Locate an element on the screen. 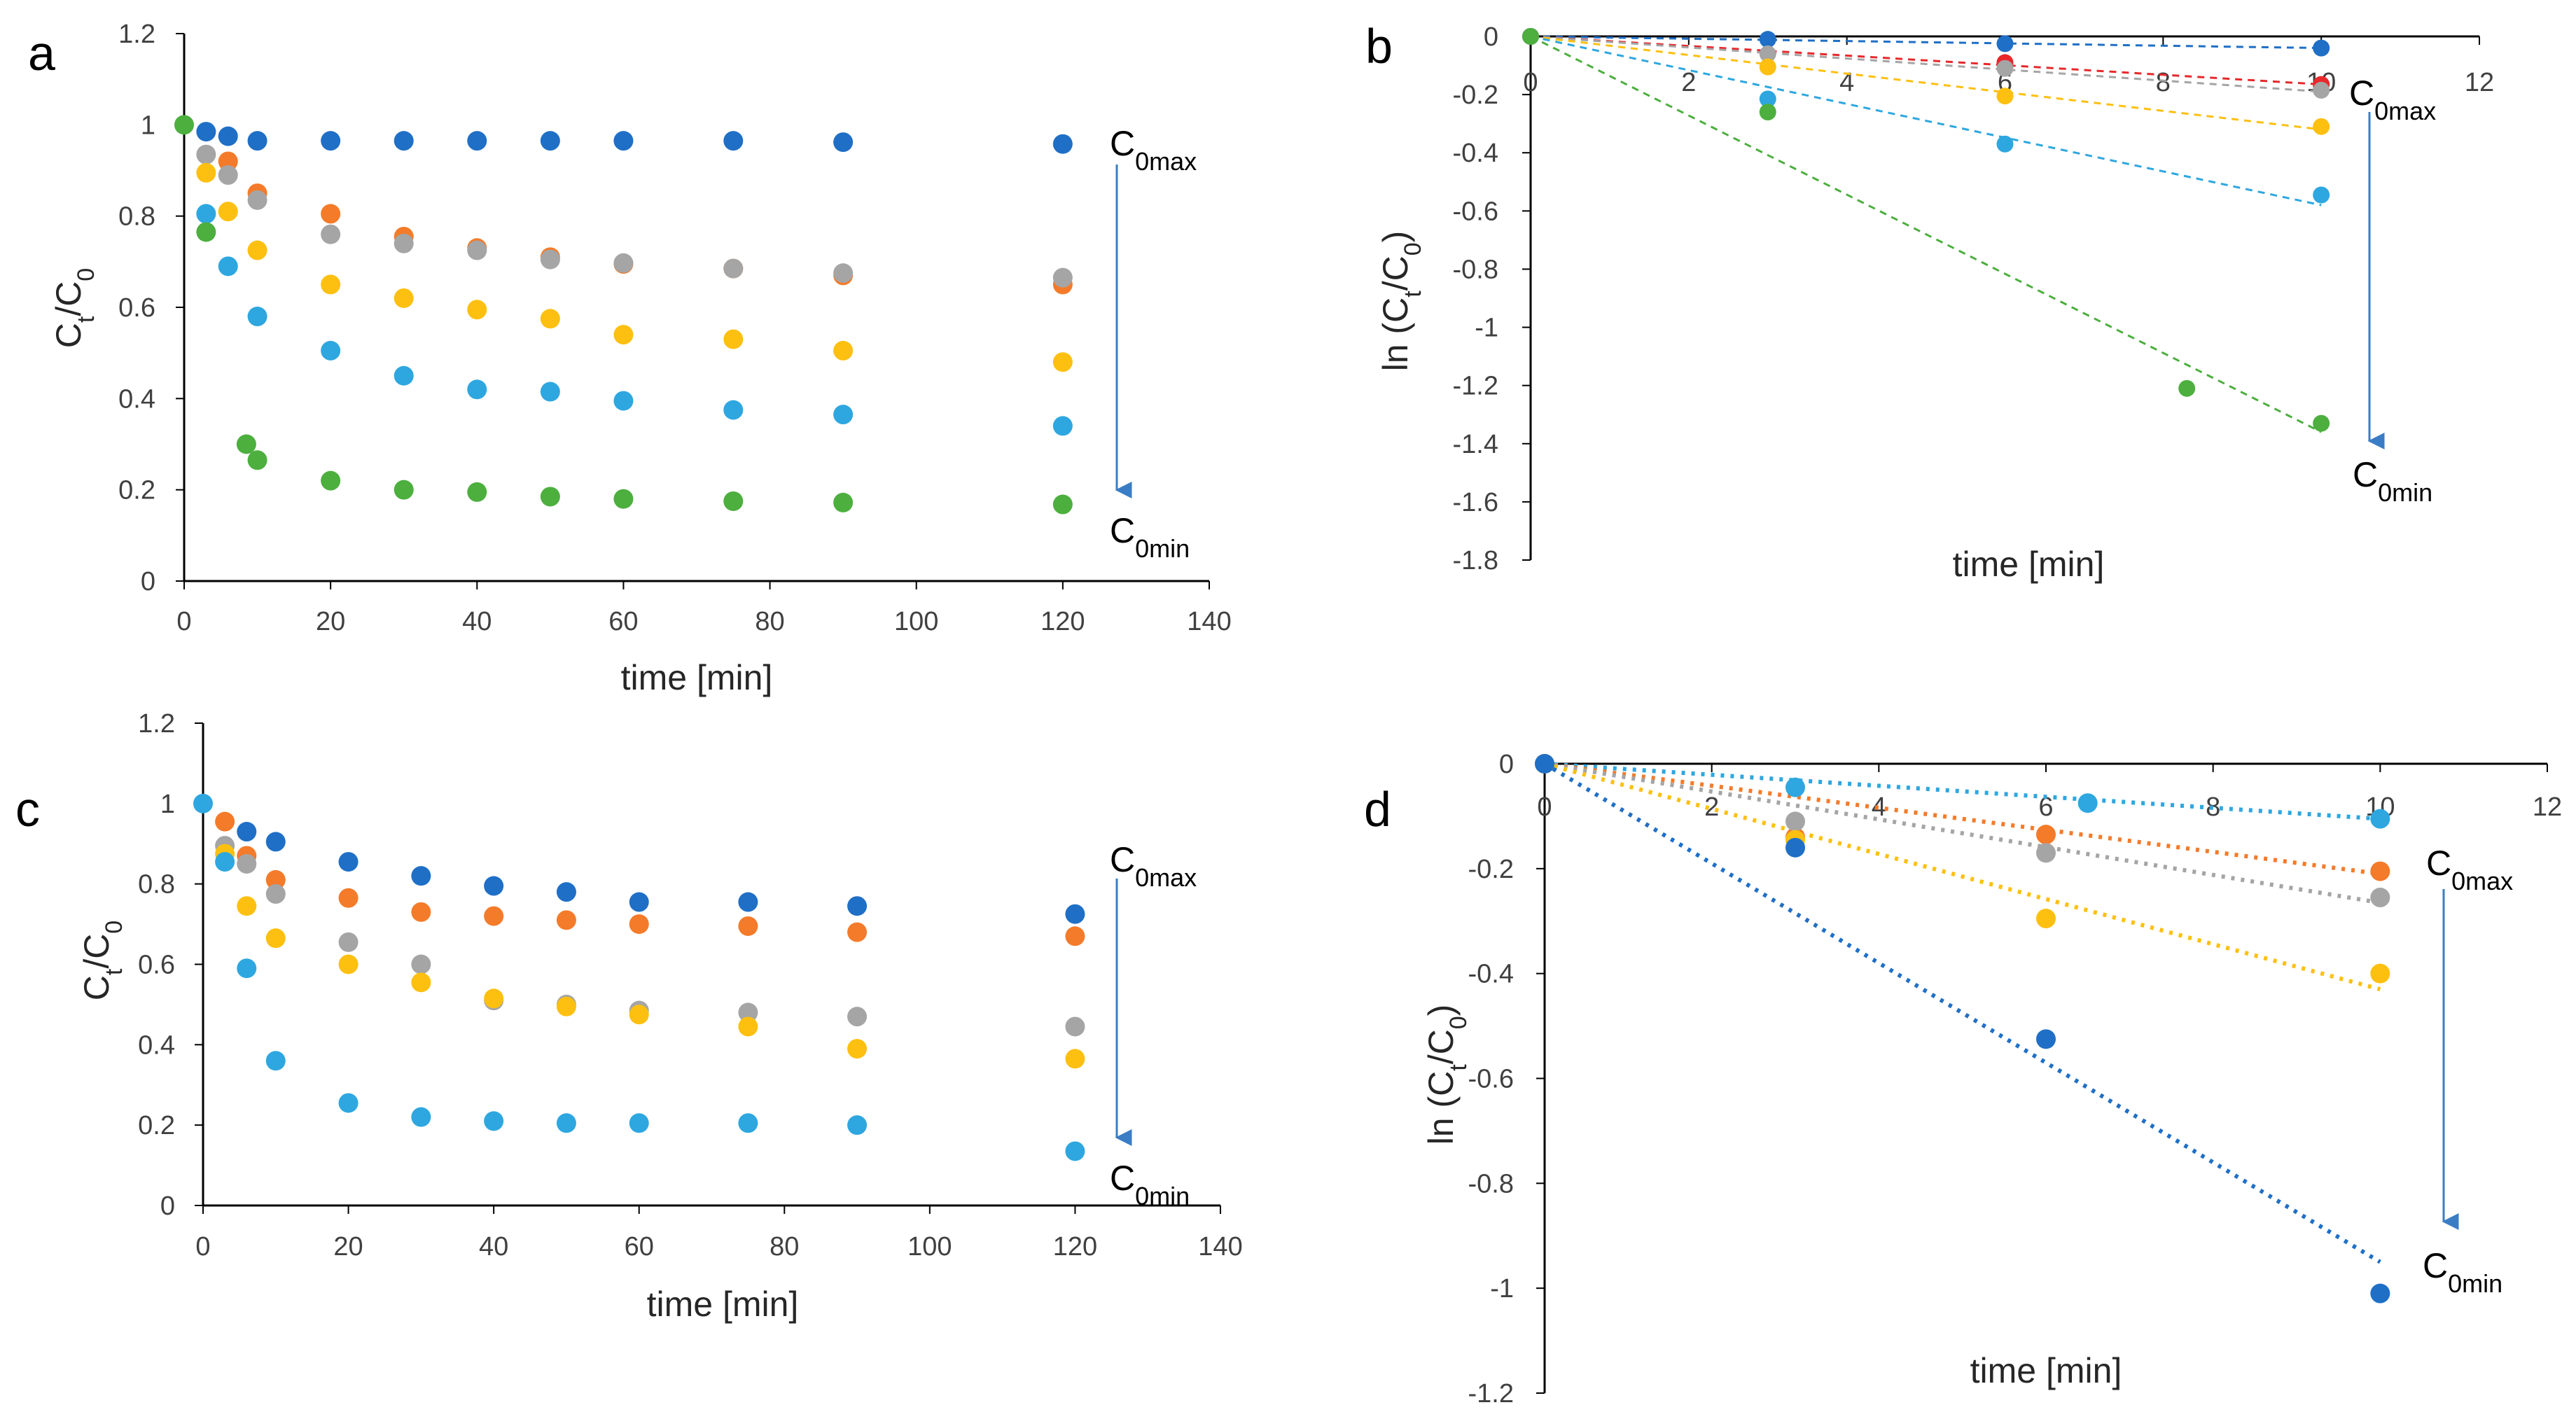 The height and width of the screenshot is (1419, 2576). x-tick-label: 12 is located at coordinates (2479, 82).